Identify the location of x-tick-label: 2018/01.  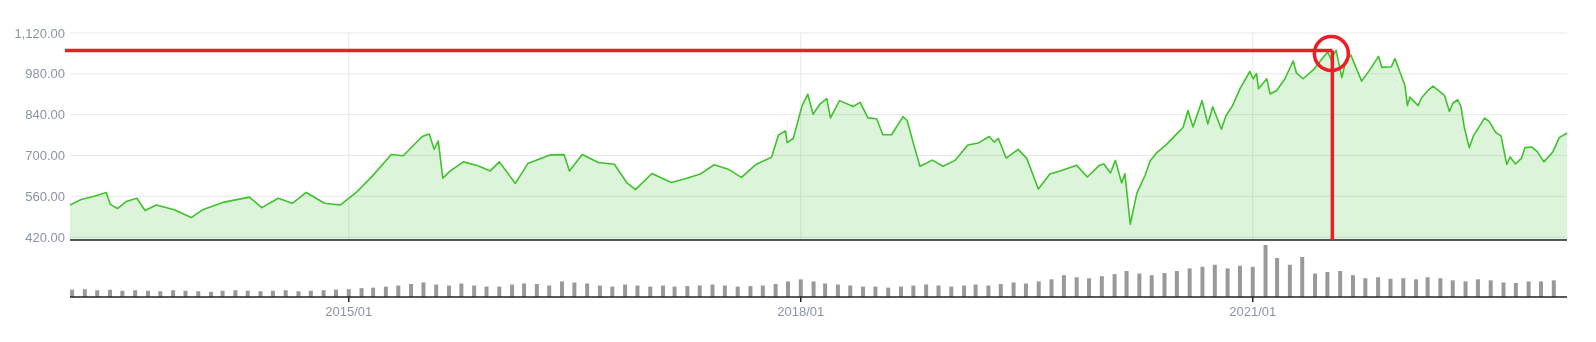
(801, 311).